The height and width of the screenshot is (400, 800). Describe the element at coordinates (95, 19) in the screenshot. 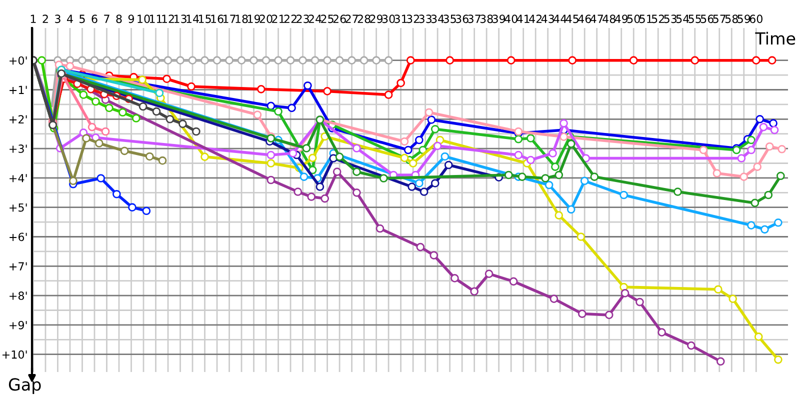

I see `x-tick-label: 6` at that location.